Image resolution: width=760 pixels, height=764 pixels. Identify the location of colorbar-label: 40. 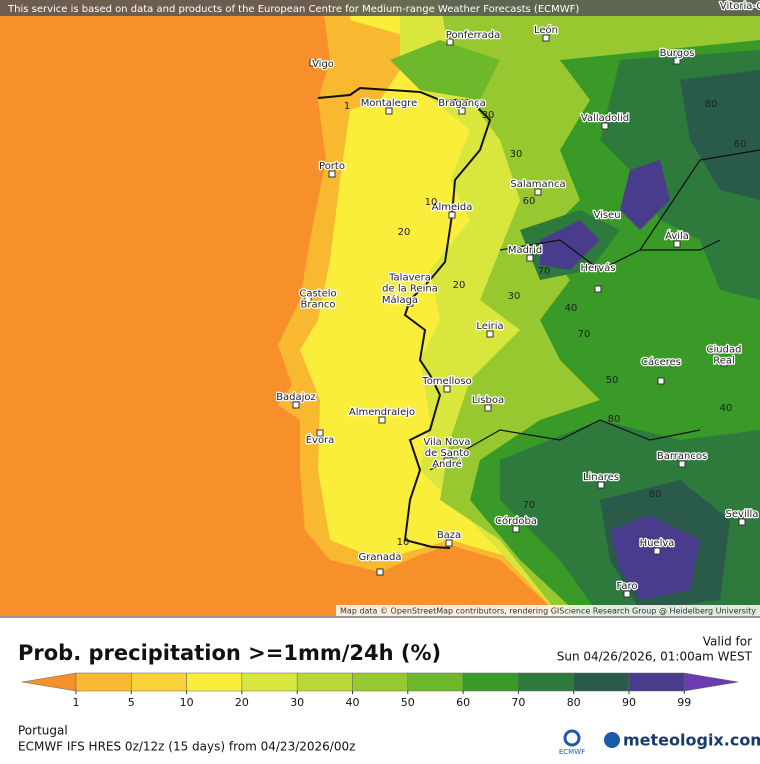
(353, 702).